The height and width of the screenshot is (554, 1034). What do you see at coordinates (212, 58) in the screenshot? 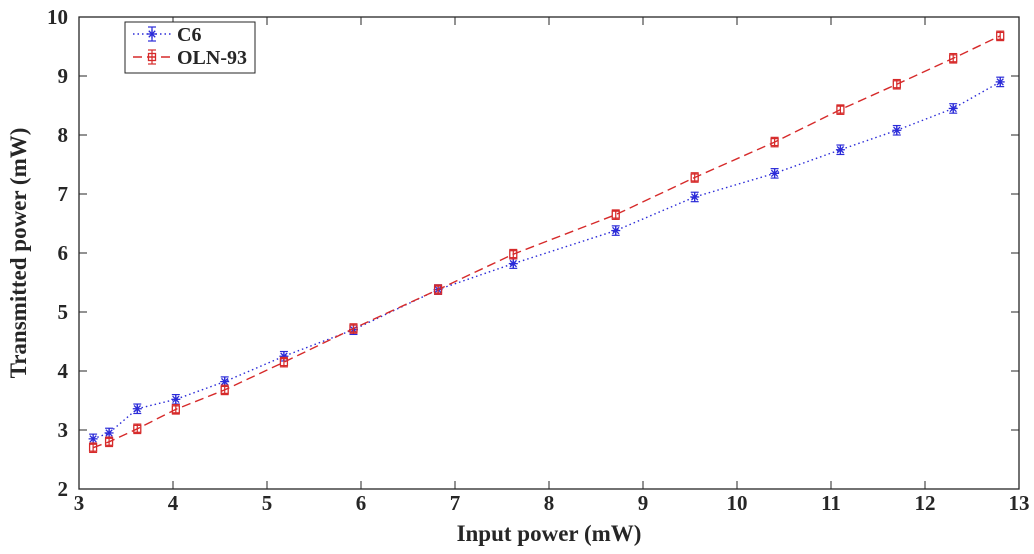
I see `legend-label-oln-93: OLN-93` at bounding box center [212, 58].